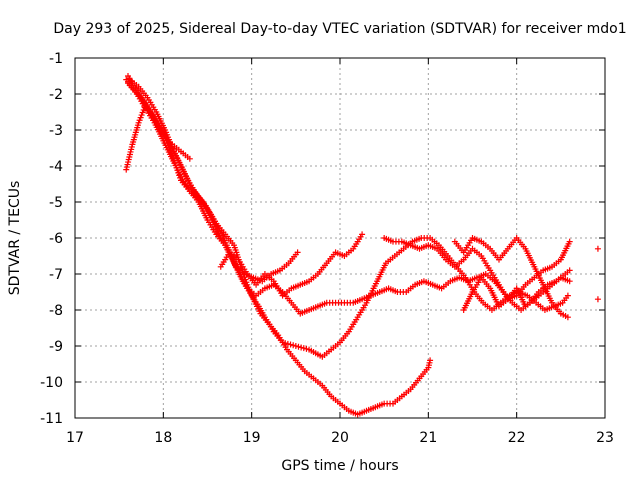  Describe the element at coordinates (428, 438) in the screenshot. I see `x-tick-label: 21` at that location.